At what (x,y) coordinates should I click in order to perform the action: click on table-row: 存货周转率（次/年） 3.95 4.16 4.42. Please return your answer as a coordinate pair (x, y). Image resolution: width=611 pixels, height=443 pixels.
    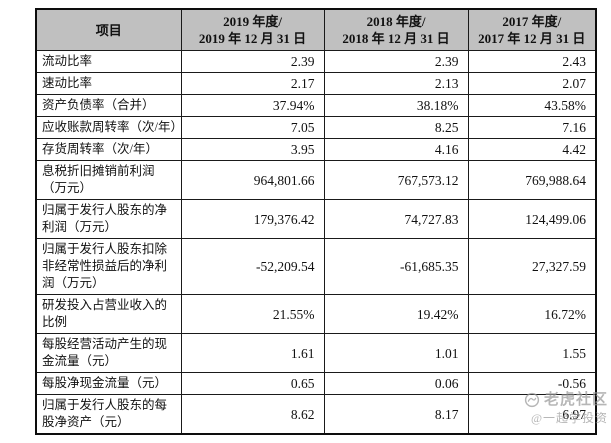
    Looking at the image, I should click on (316, 149).